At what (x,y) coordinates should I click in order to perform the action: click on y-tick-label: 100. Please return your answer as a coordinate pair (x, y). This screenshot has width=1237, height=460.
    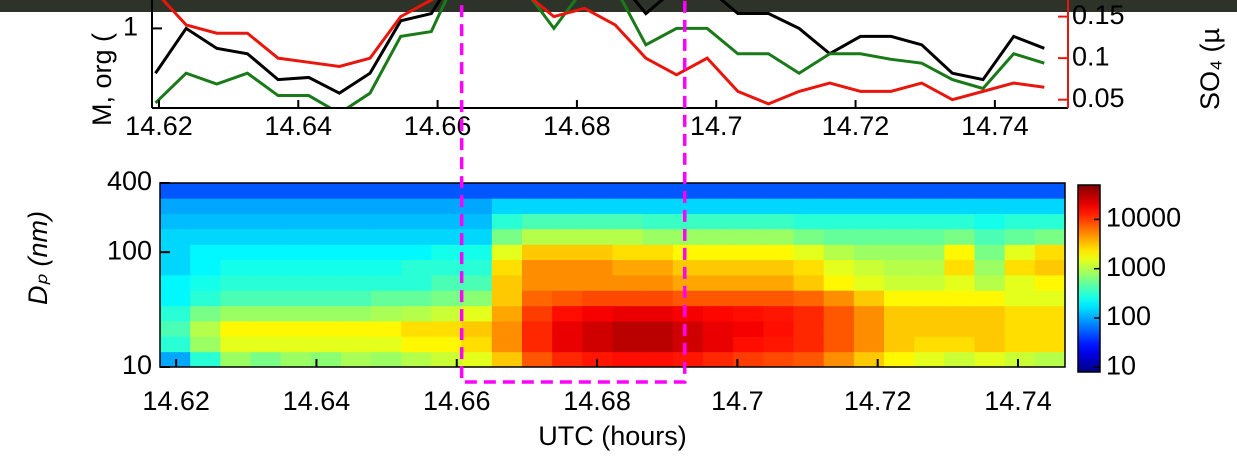
    Looking at the image, I should click on (129, 250).